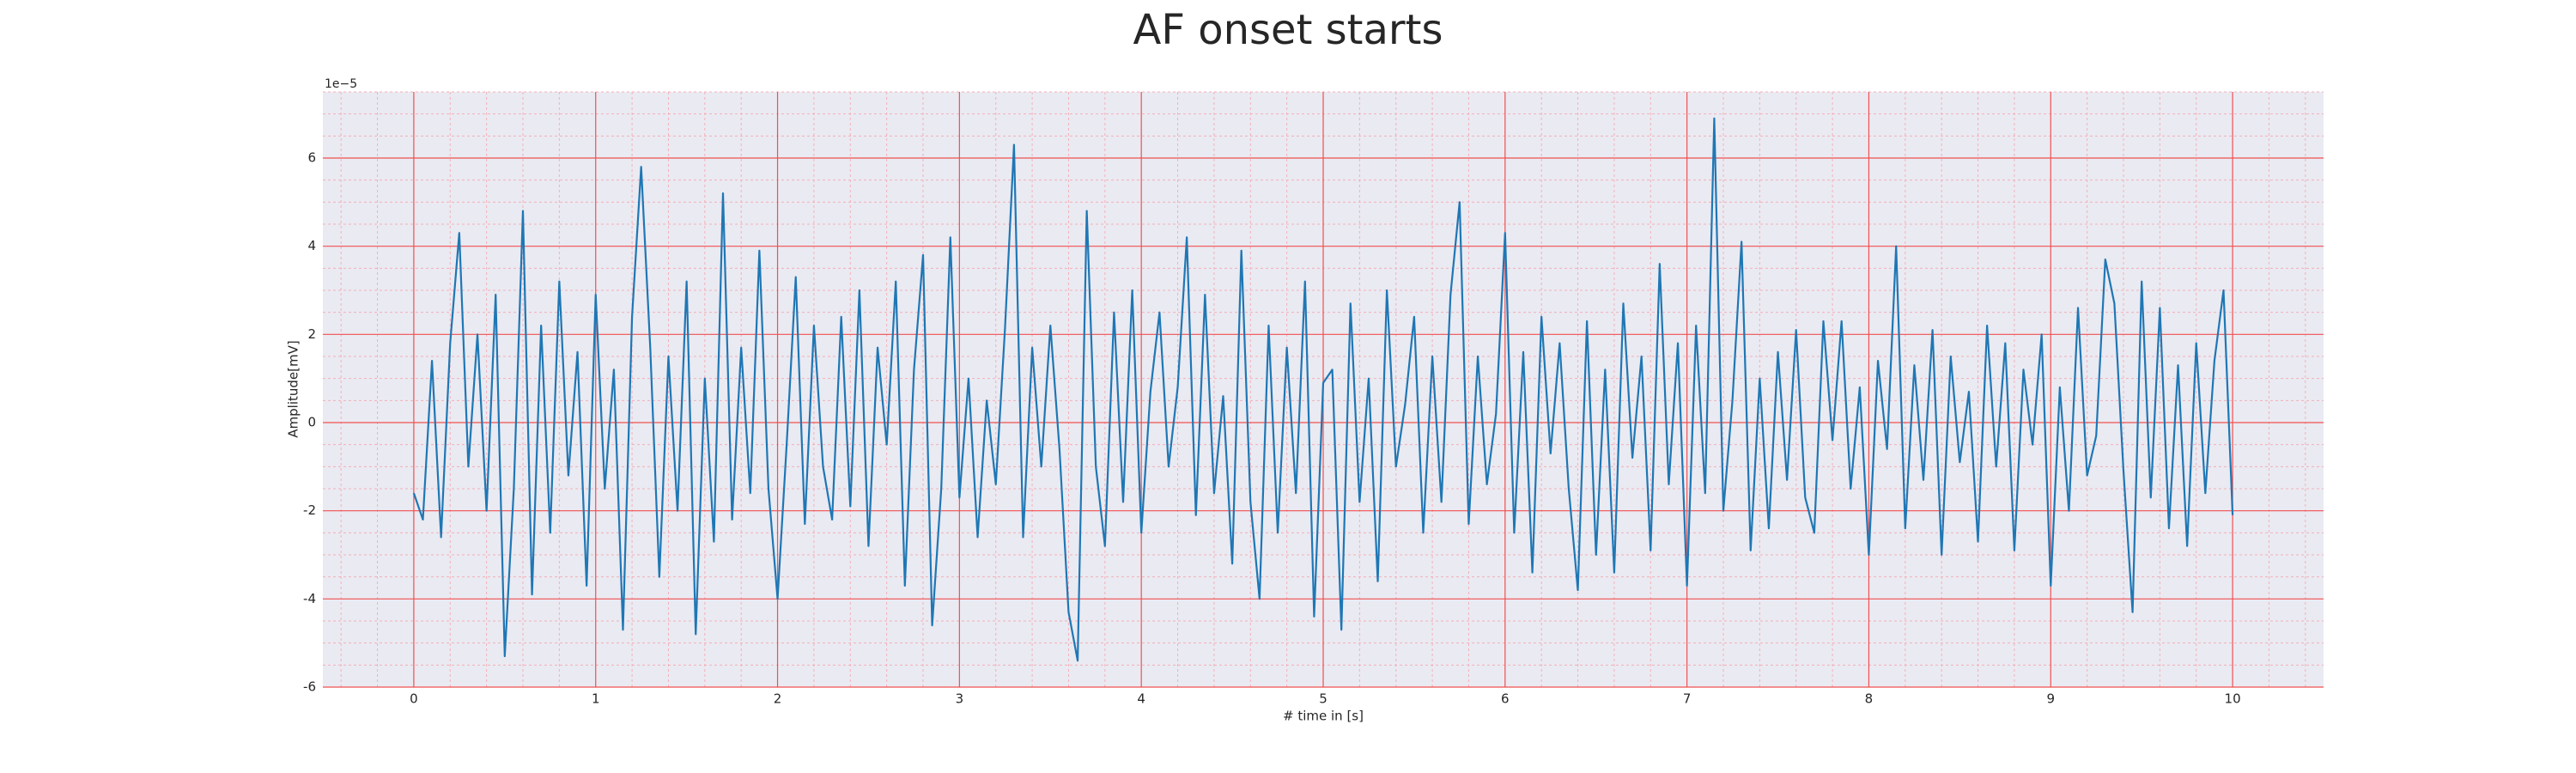 The height and width of the screenshot is (773, 2576). Describe the element at coordinates (1870, 699) in the screenshot. I see `x-tick-label: 8` at that location.